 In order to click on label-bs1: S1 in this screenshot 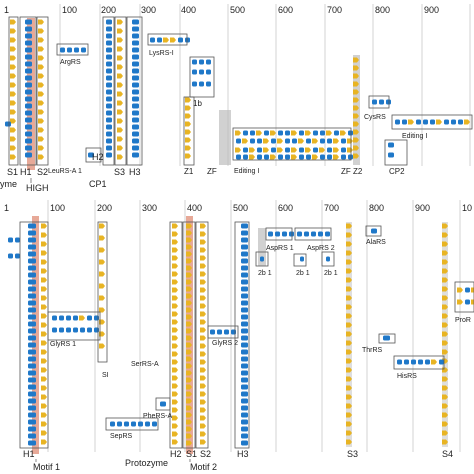, I will do `click(191, 454)`.